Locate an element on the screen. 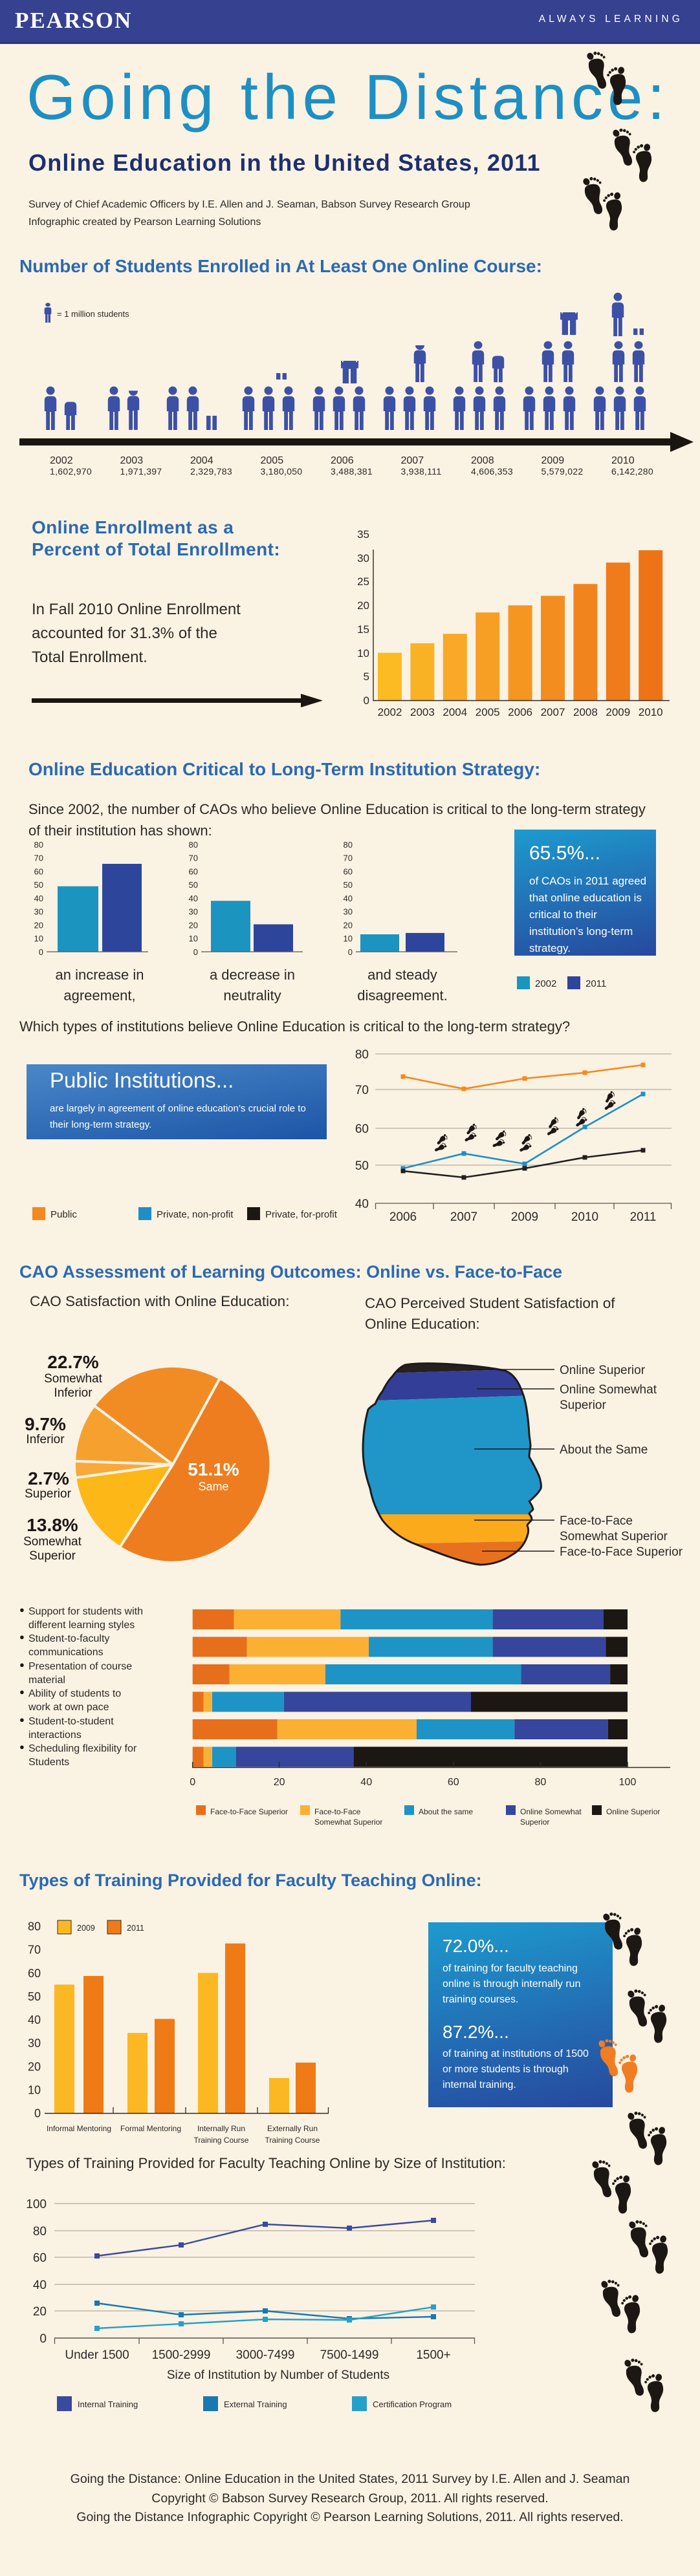 Image resolution: width=700 pixels, height=2576 pixels. svg-text: 5 is located at coordinates (366, 677).